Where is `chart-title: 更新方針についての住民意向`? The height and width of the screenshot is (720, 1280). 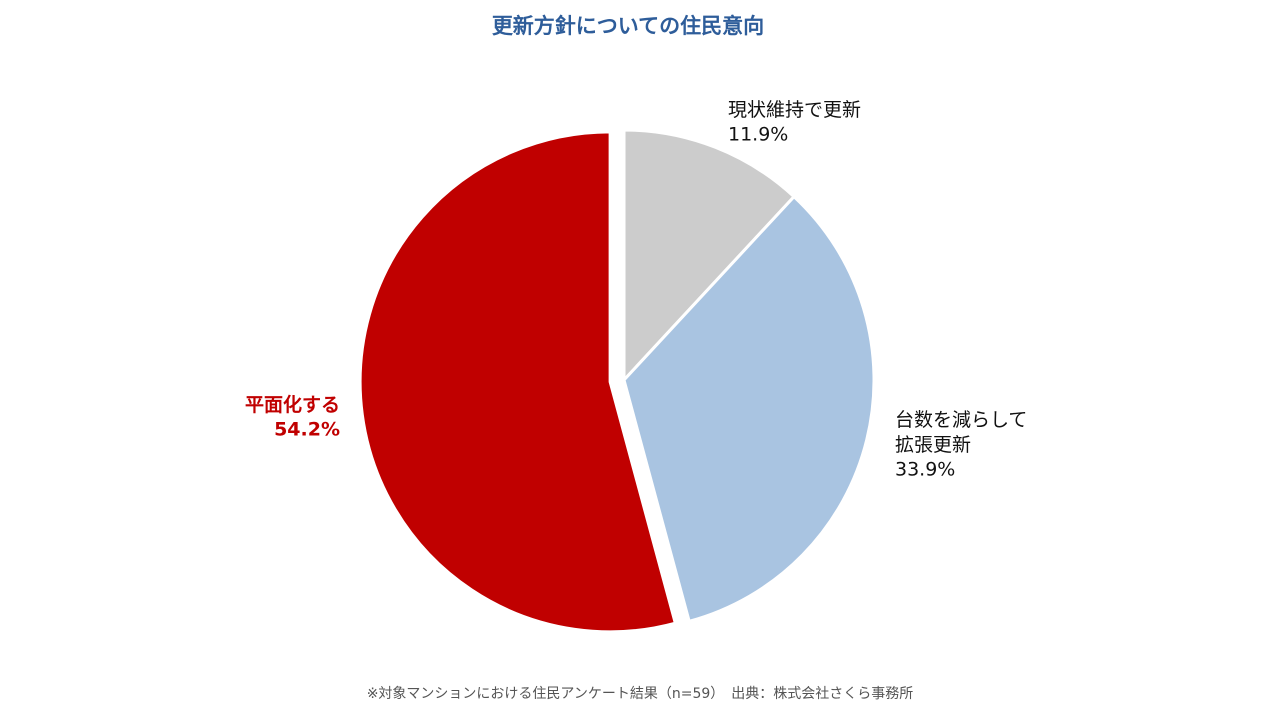 chart-title: 更新方針についての住民意向 is located at coordinates (628, 26).